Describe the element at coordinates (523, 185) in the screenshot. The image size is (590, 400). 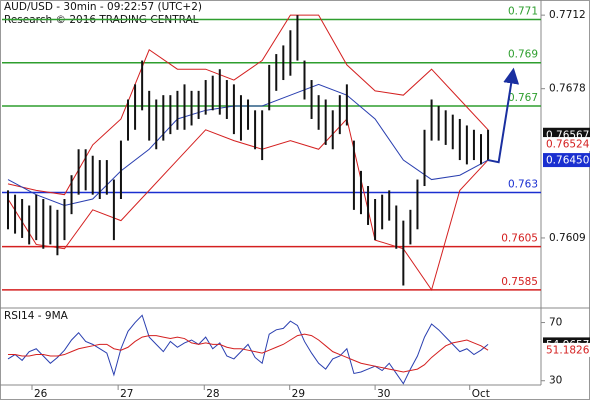
I see `level-label: 0.763` at that location.